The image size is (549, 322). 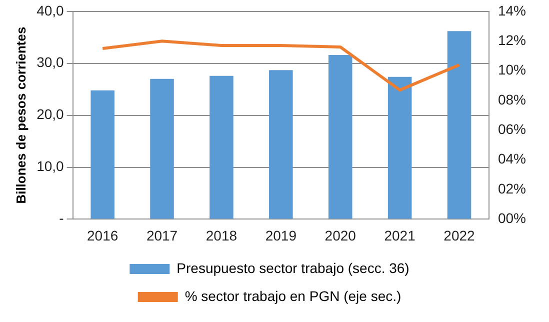 What do you see at coordinates (512, 40) in the screenshot?
I see `y2-tick-label: 12%` at bounding box center [512, 40].